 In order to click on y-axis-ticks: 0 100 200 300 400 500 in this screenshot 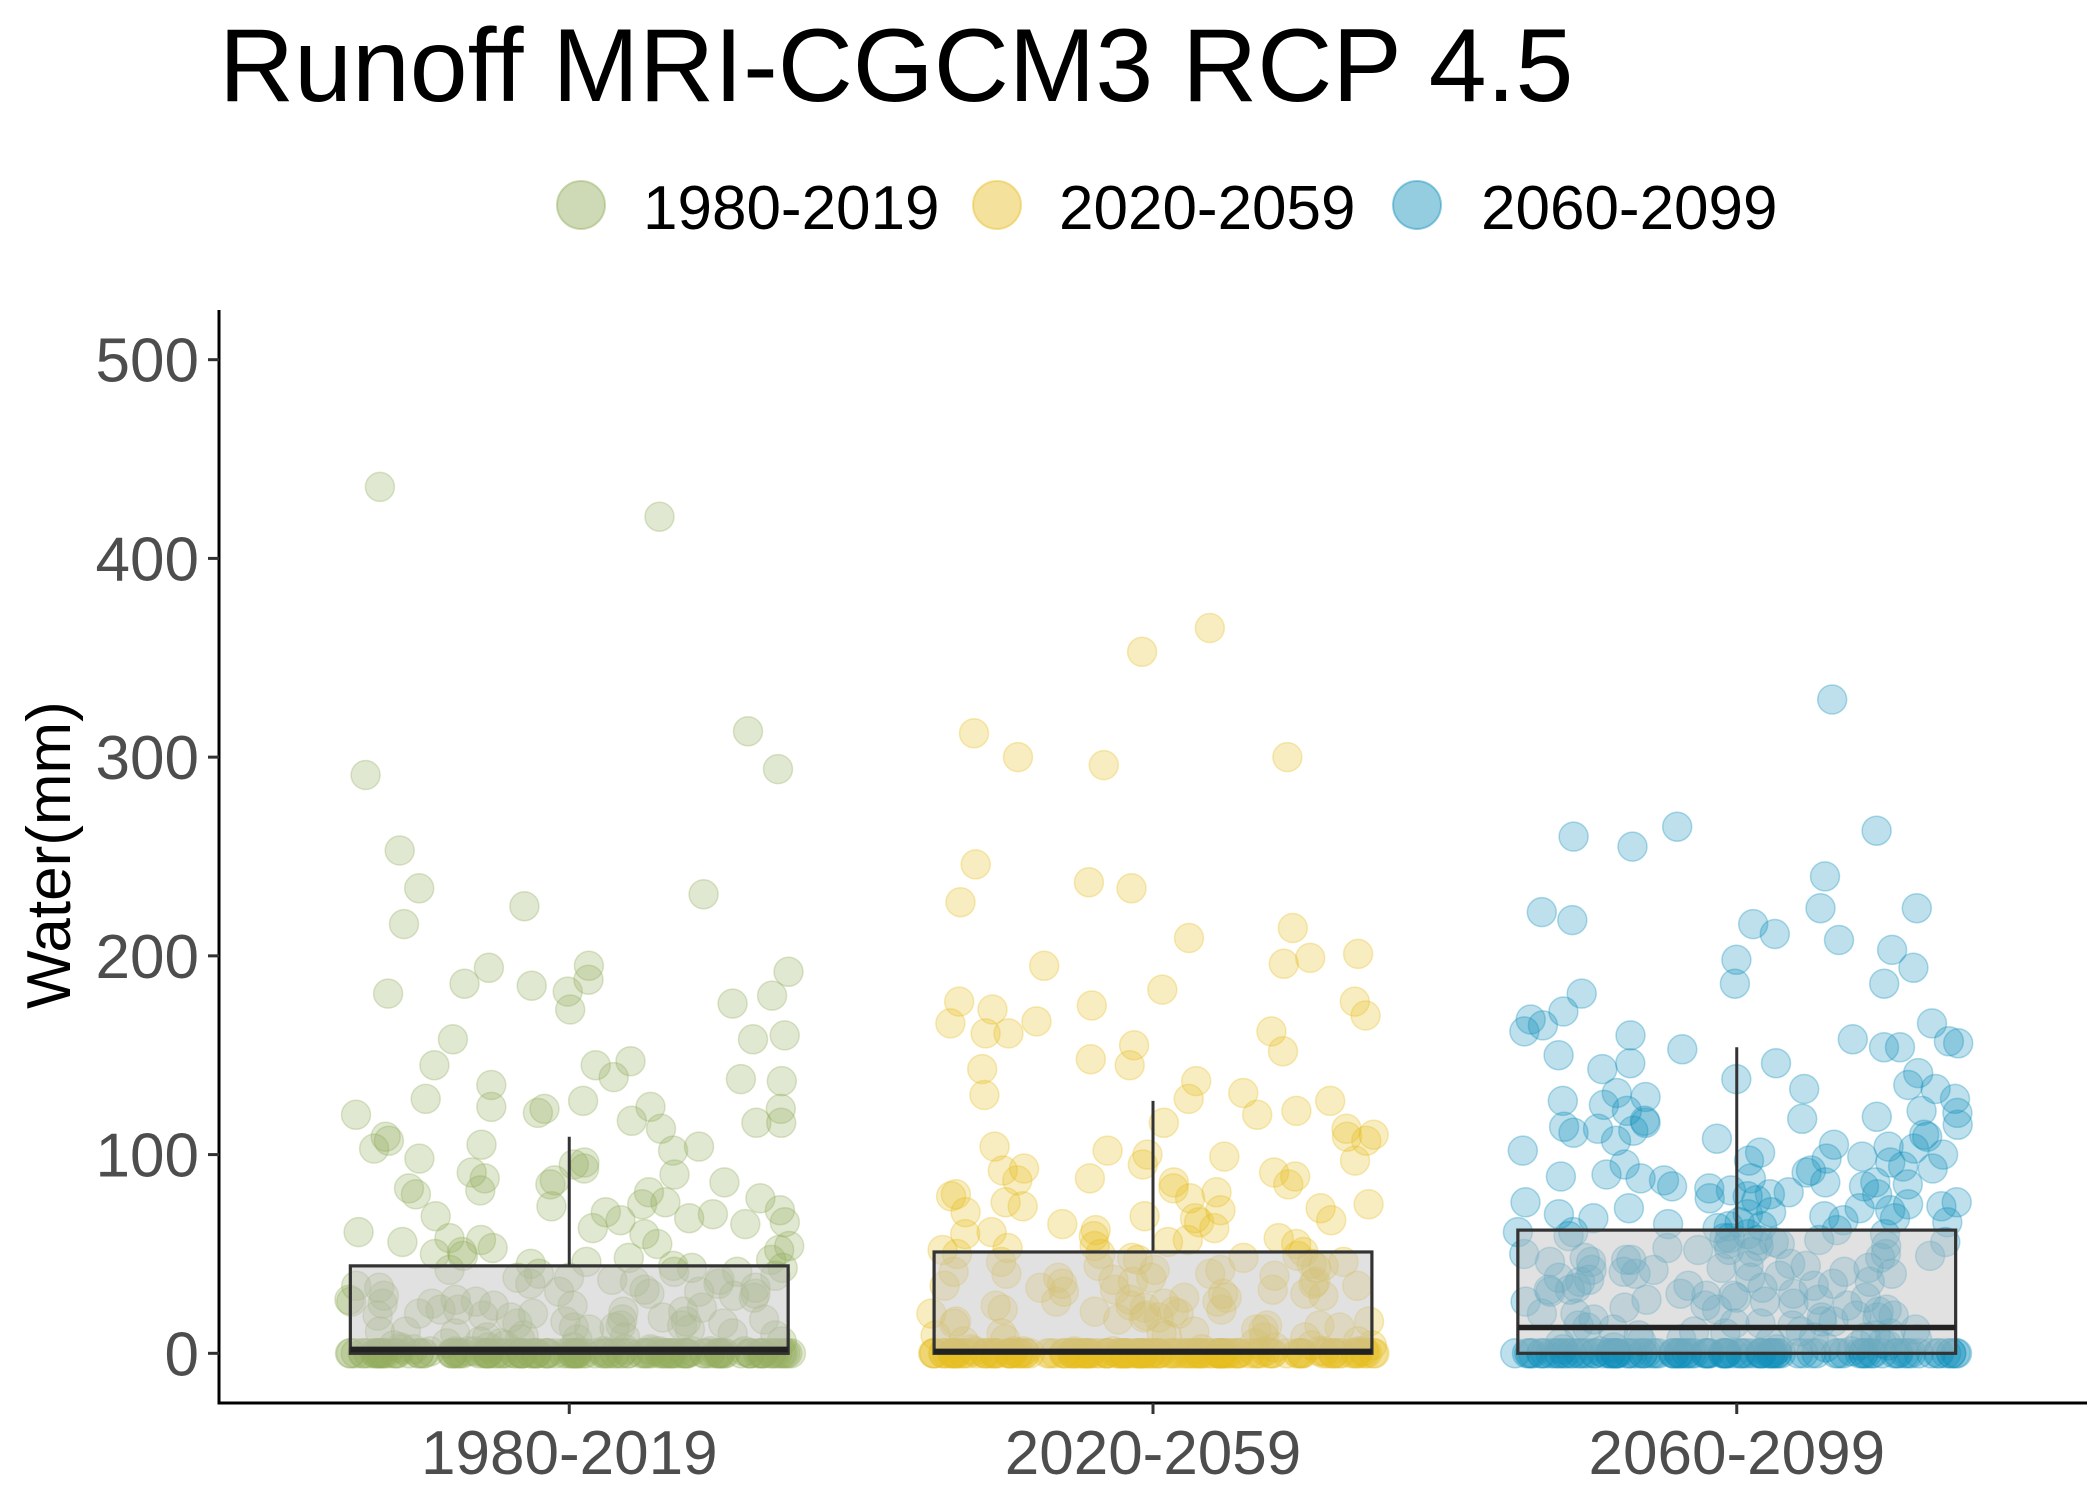, I will do `click(157, 858)`.